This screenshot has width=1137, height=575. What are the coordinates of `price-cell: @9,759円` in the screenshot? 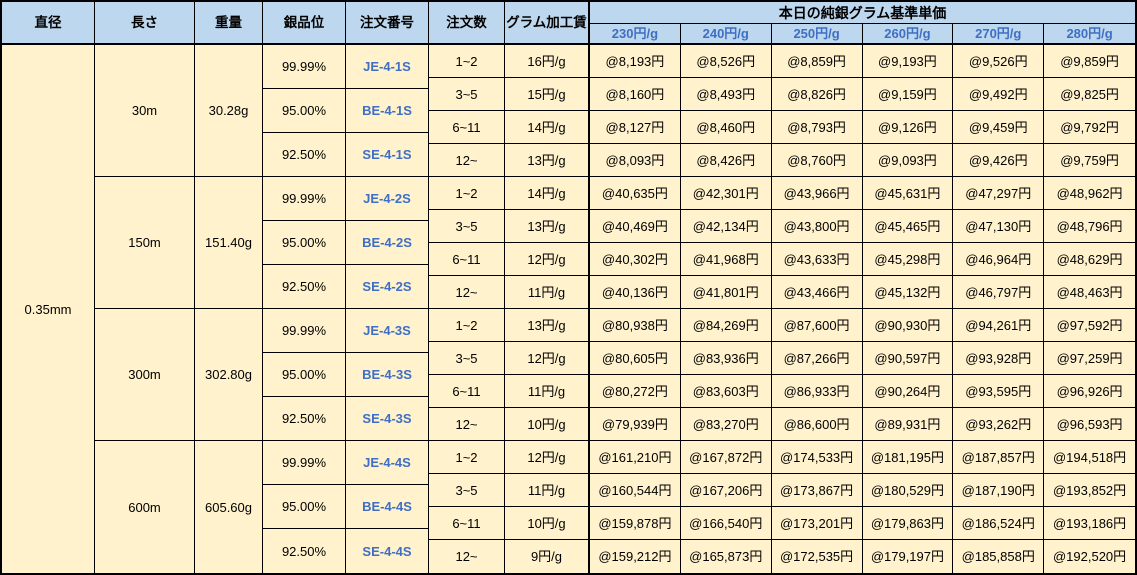 It's located at (1089, 160).